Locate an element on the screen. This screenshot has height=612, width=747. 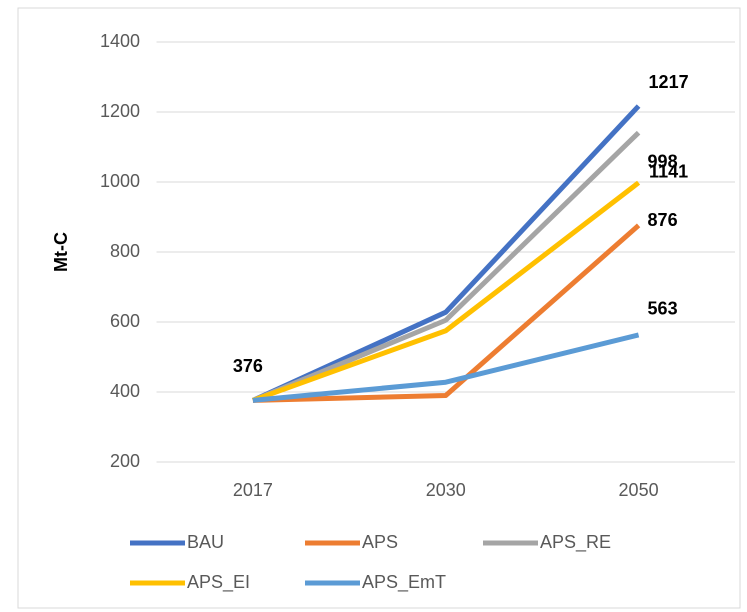
y-tick-label: 1400 is located at coordinates (120, 41).